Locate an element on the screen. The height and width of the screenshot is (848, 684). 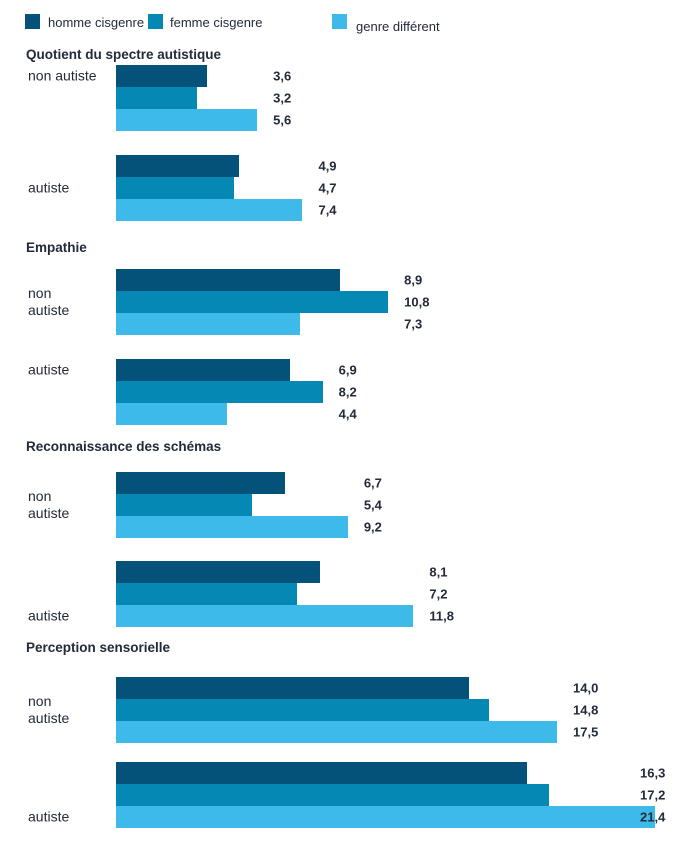
value-label: 4,4 is located at coordinates (347, 414).